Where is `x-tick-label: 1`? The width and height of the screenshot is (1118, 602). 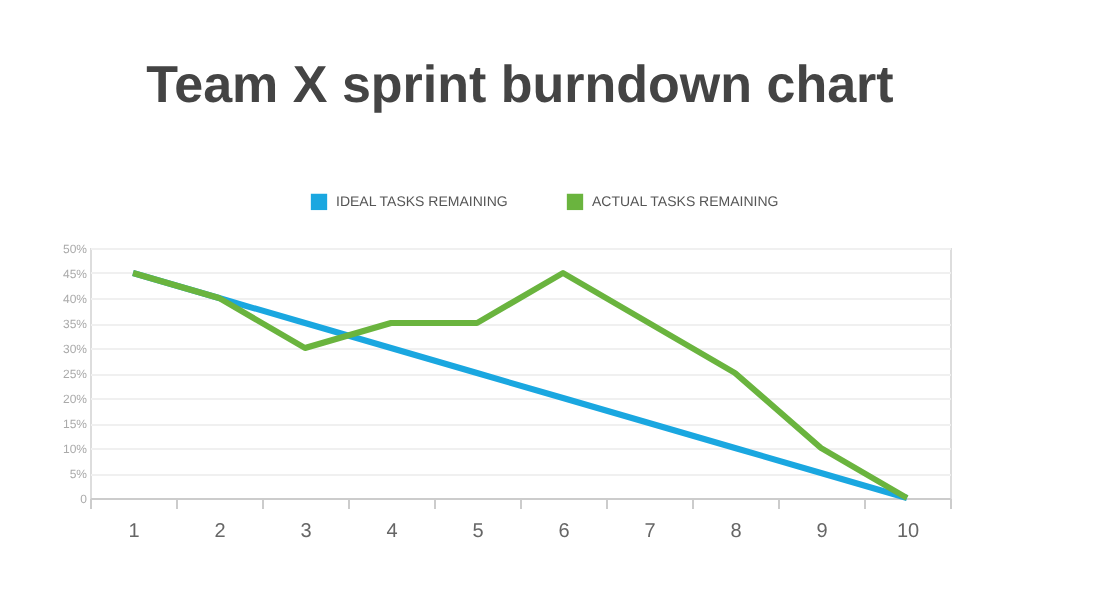 x-tick-label: 1 is located at coordinates (134, 532).